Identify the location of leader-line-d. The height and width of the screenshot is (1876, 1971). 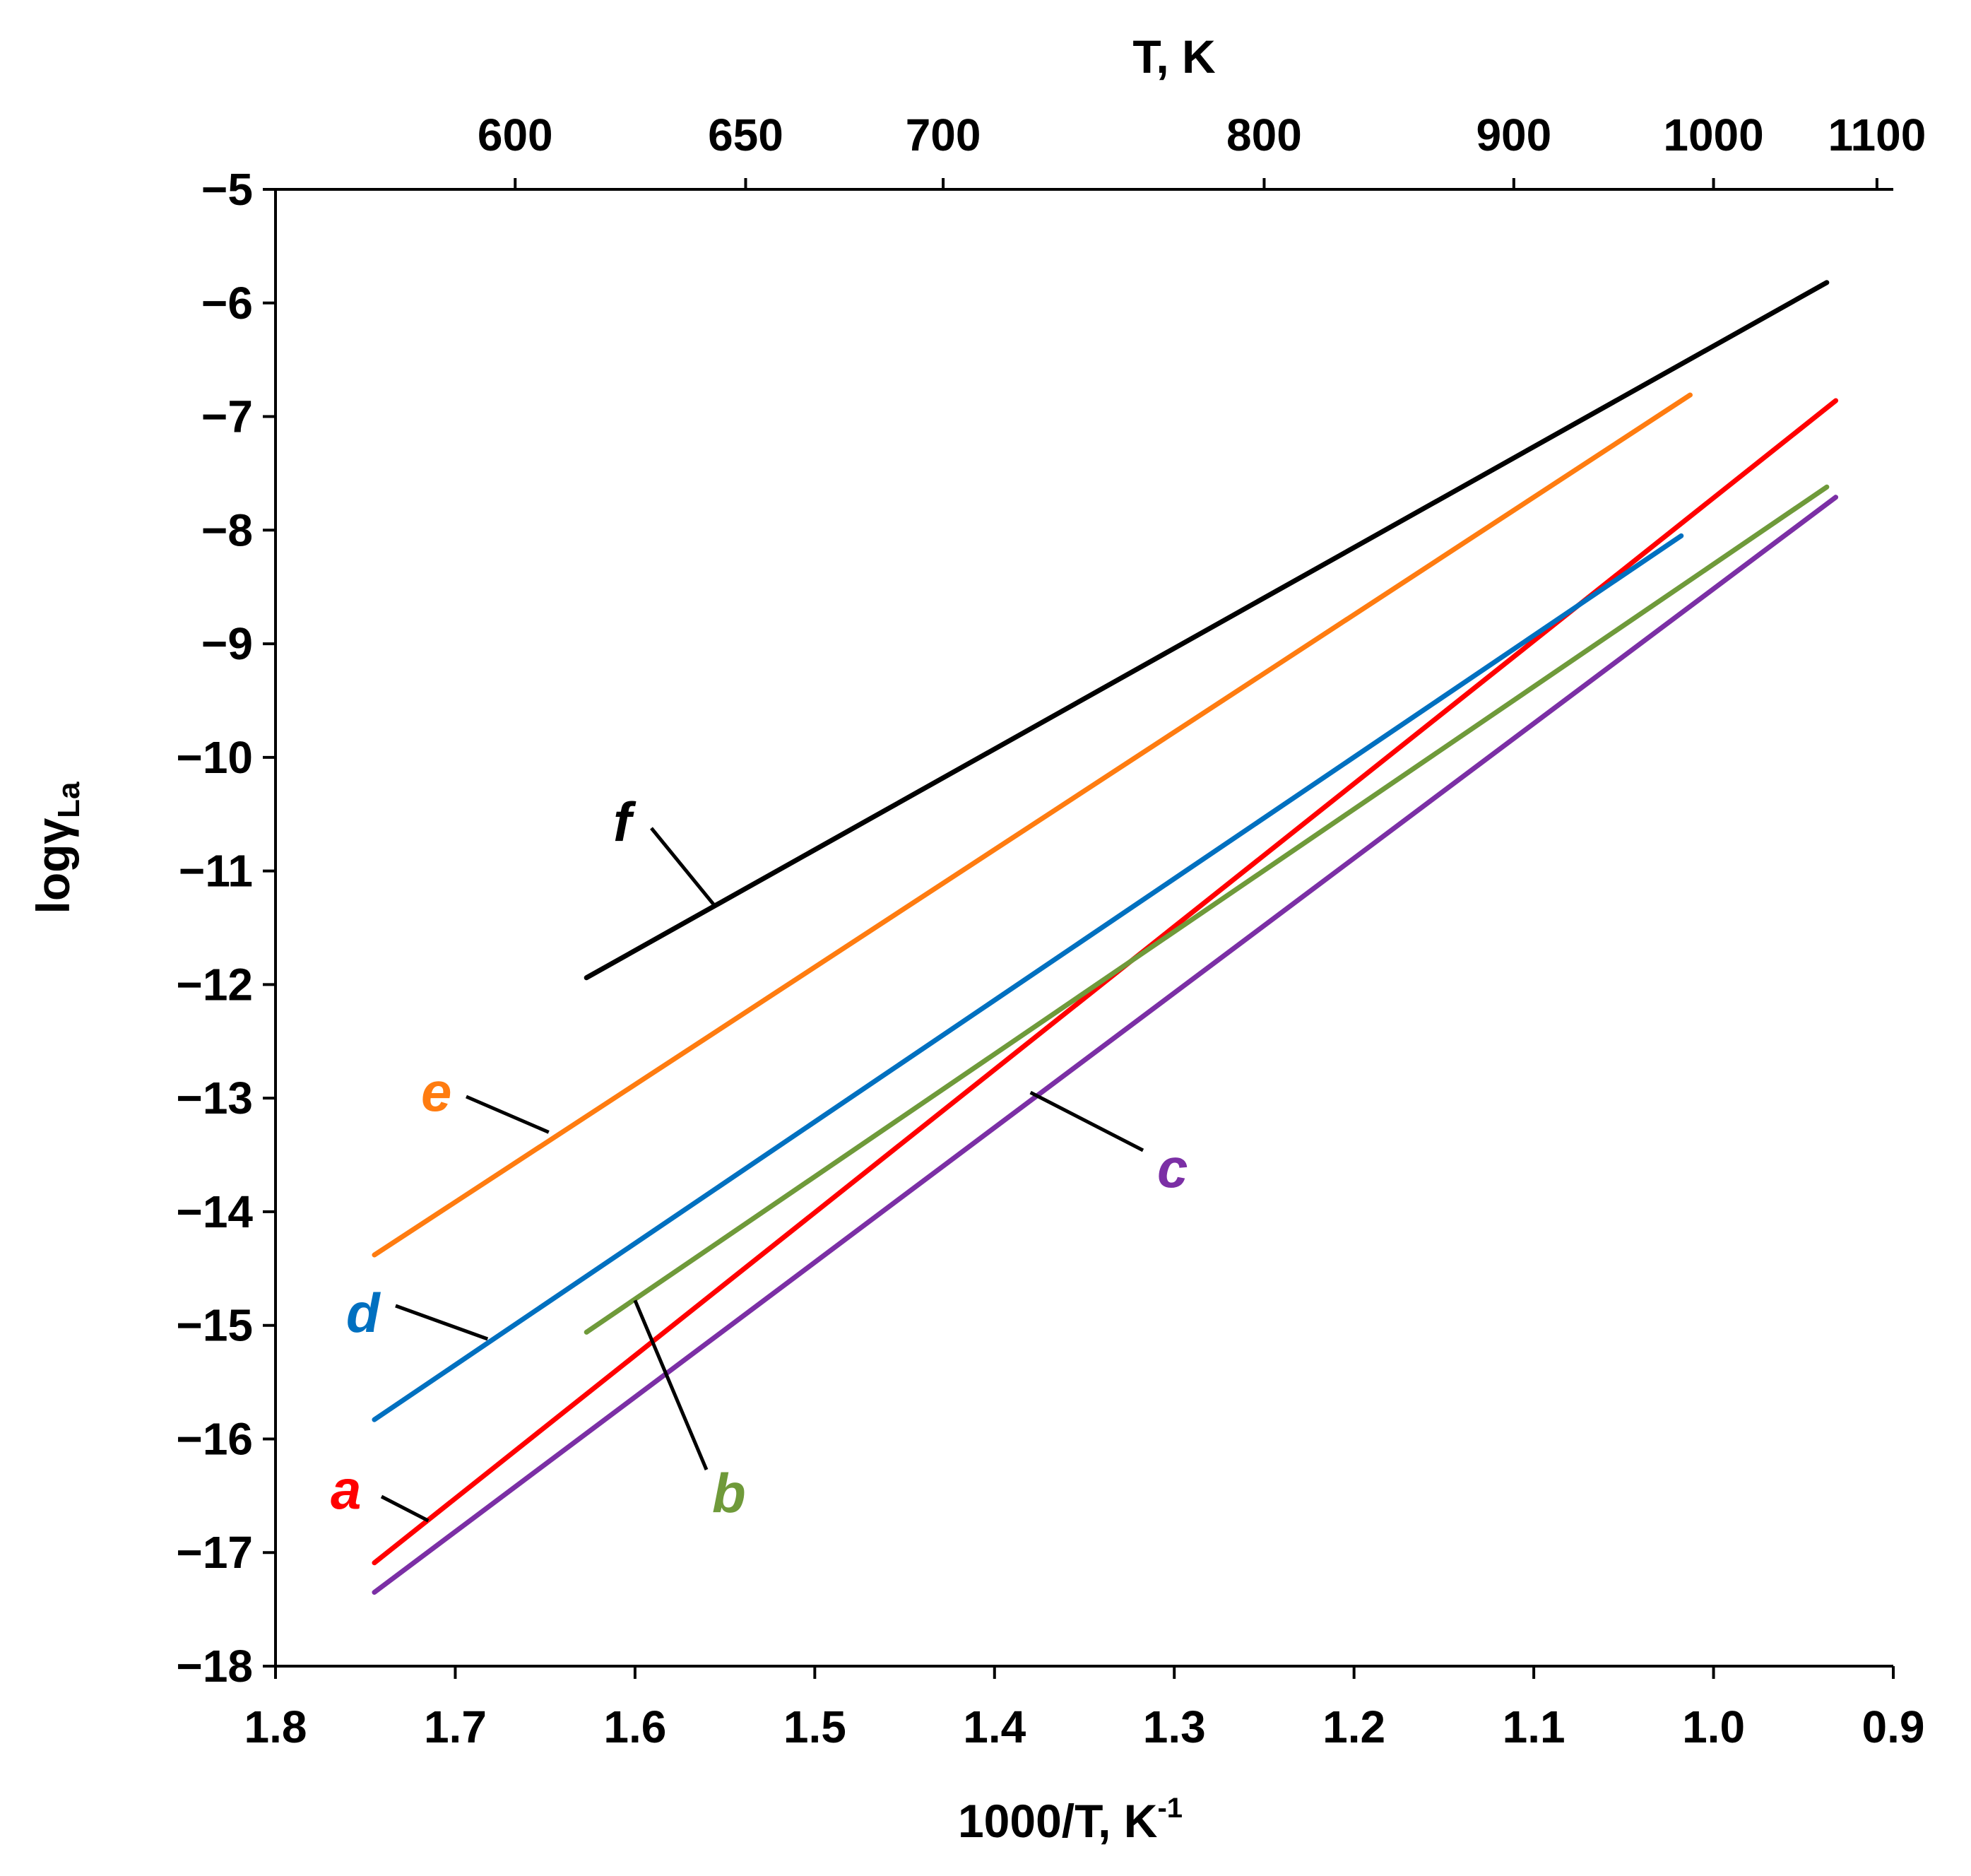
(442, 1322).